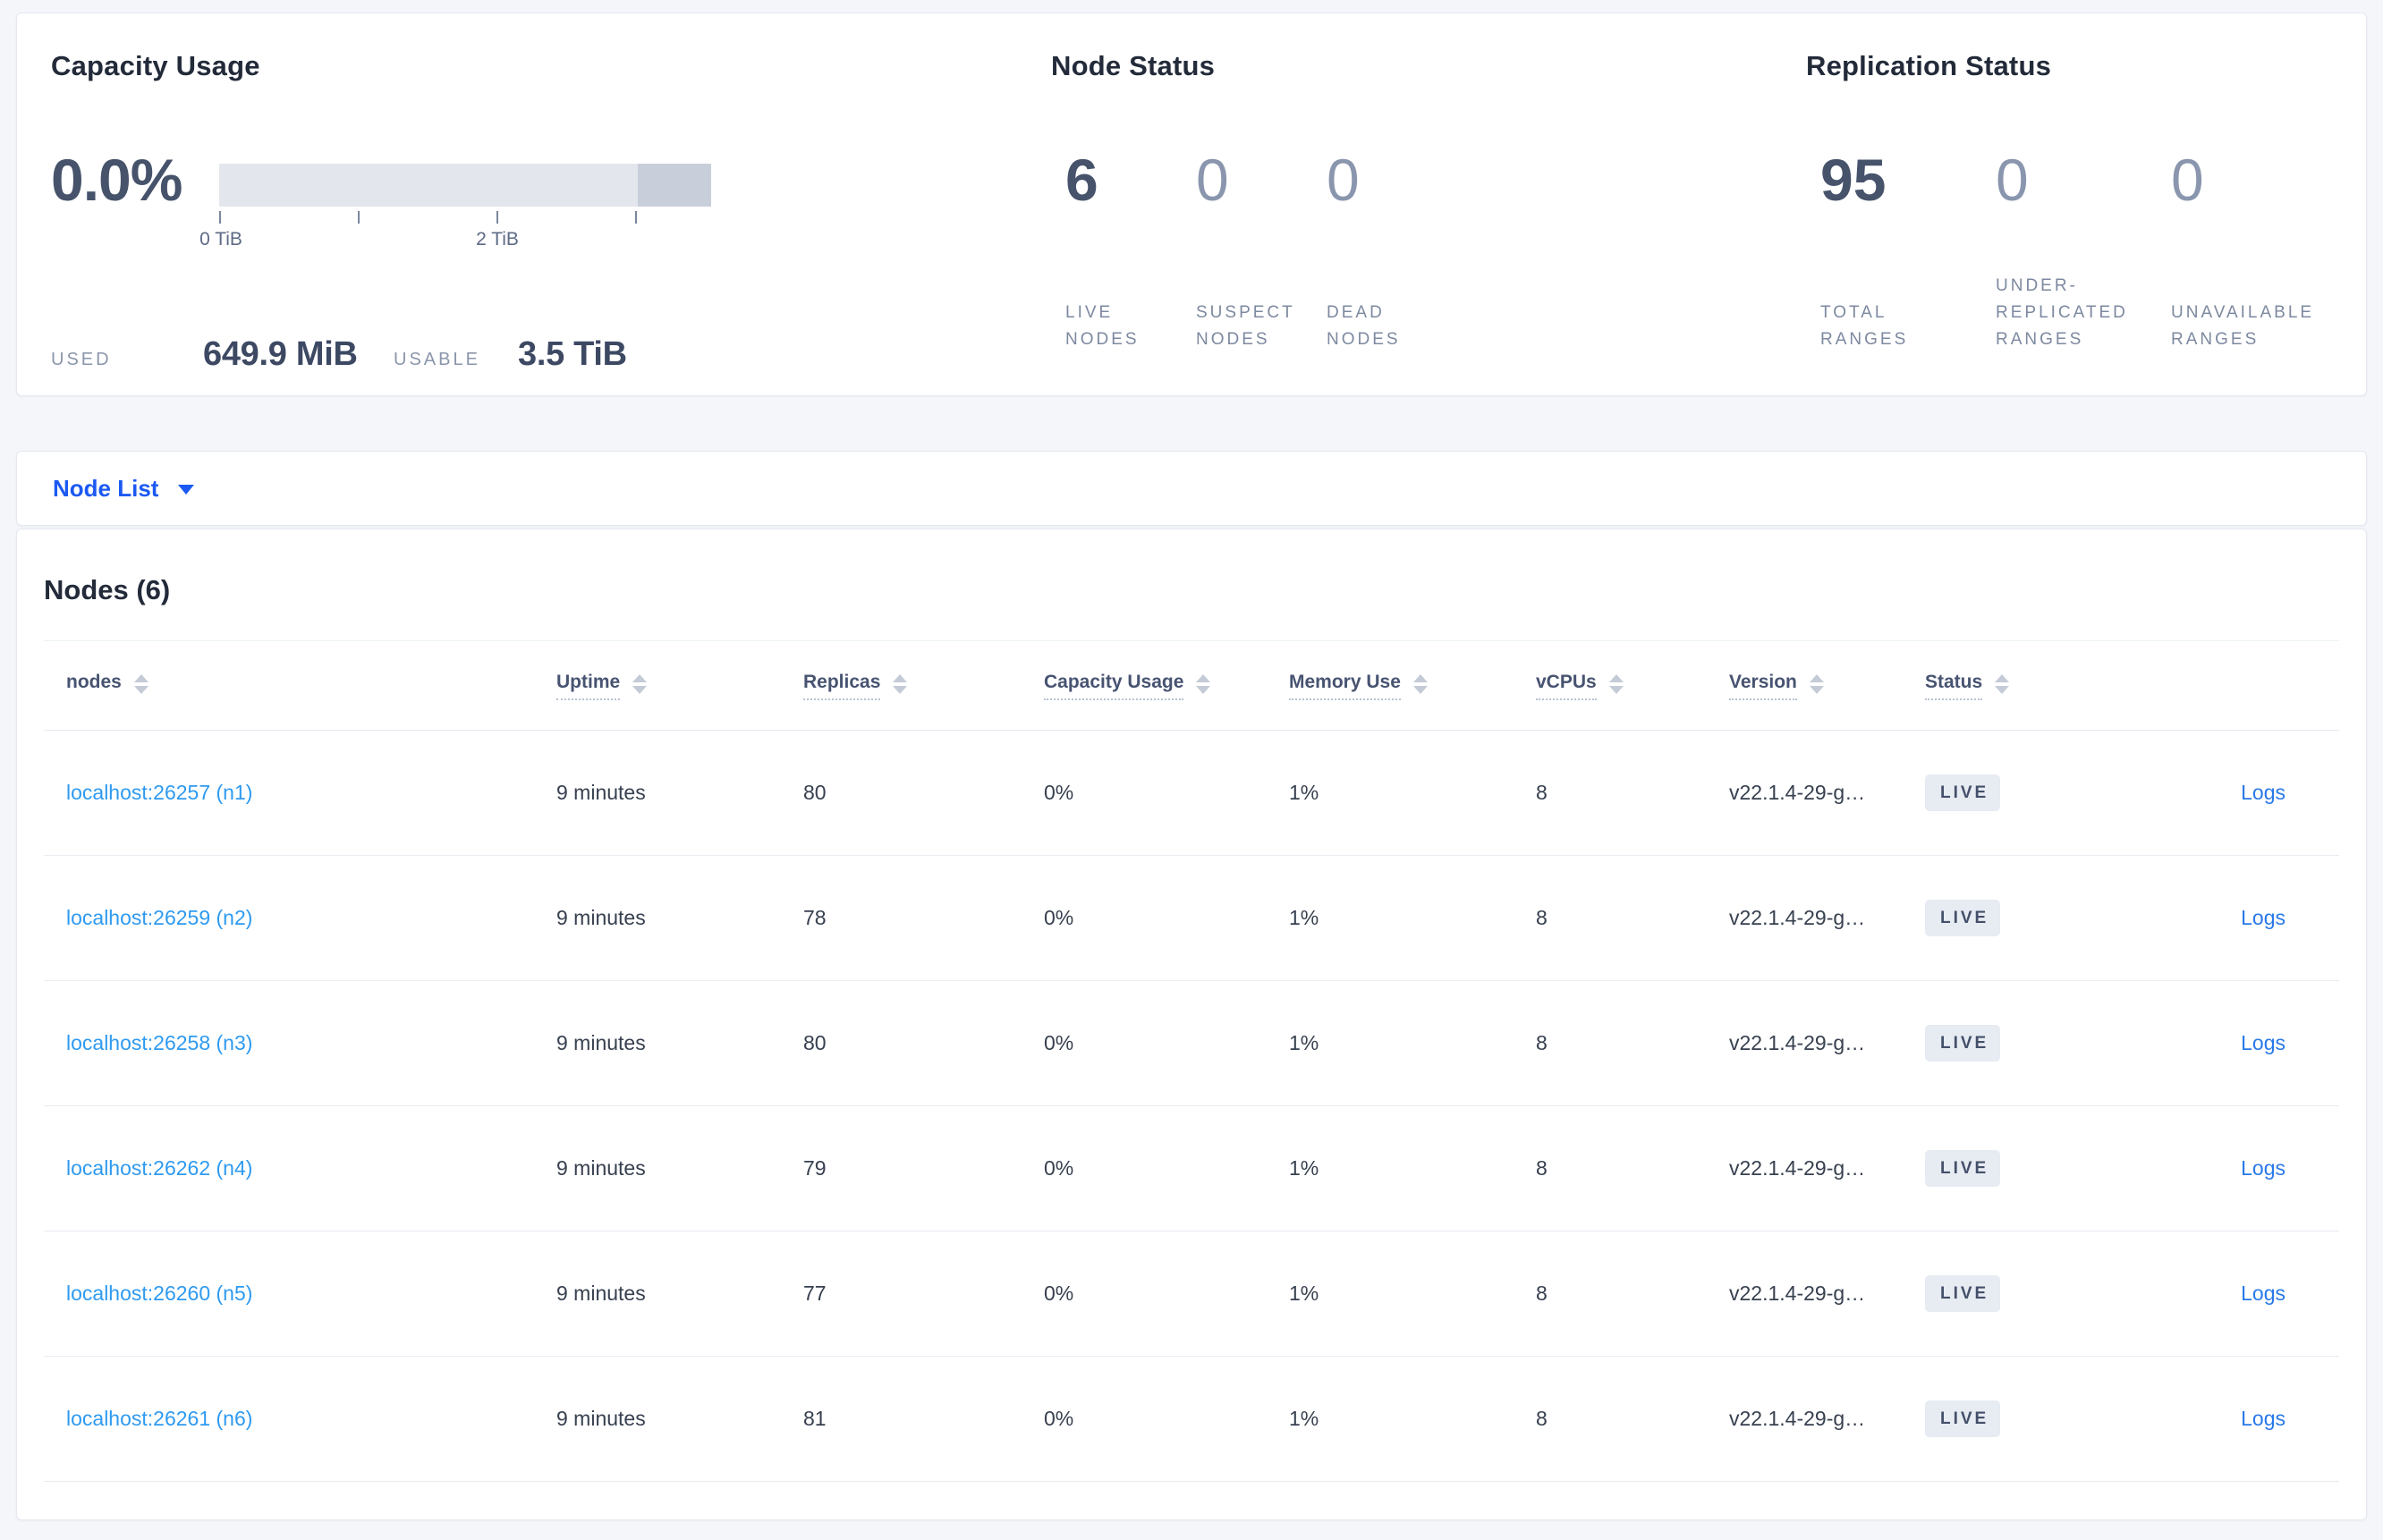 The image size is (2383, 1540). What do you see at coordinates (159, 1168) in the screenshot?
I see `node-address-link: localhost:26262 (n4)` at bounding box center [159, 1168].